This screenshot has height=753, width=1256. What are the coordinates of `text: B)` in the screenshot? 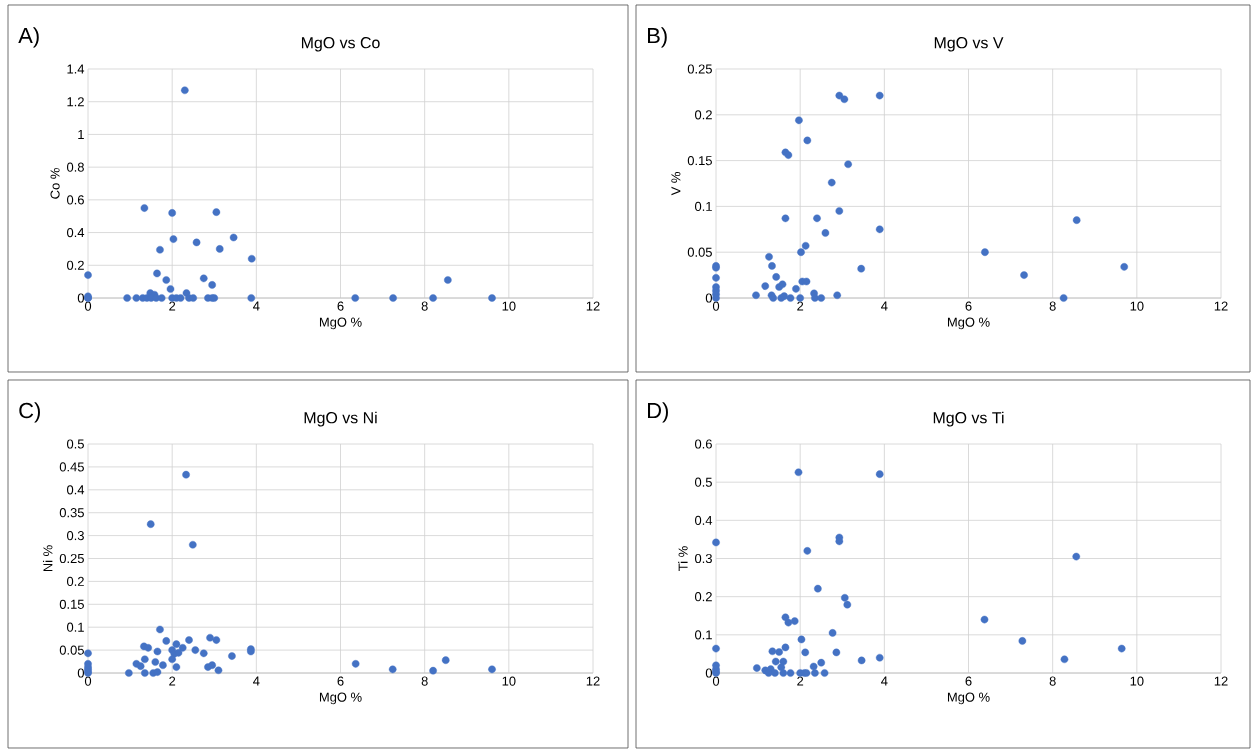 It's located at (657, 37).